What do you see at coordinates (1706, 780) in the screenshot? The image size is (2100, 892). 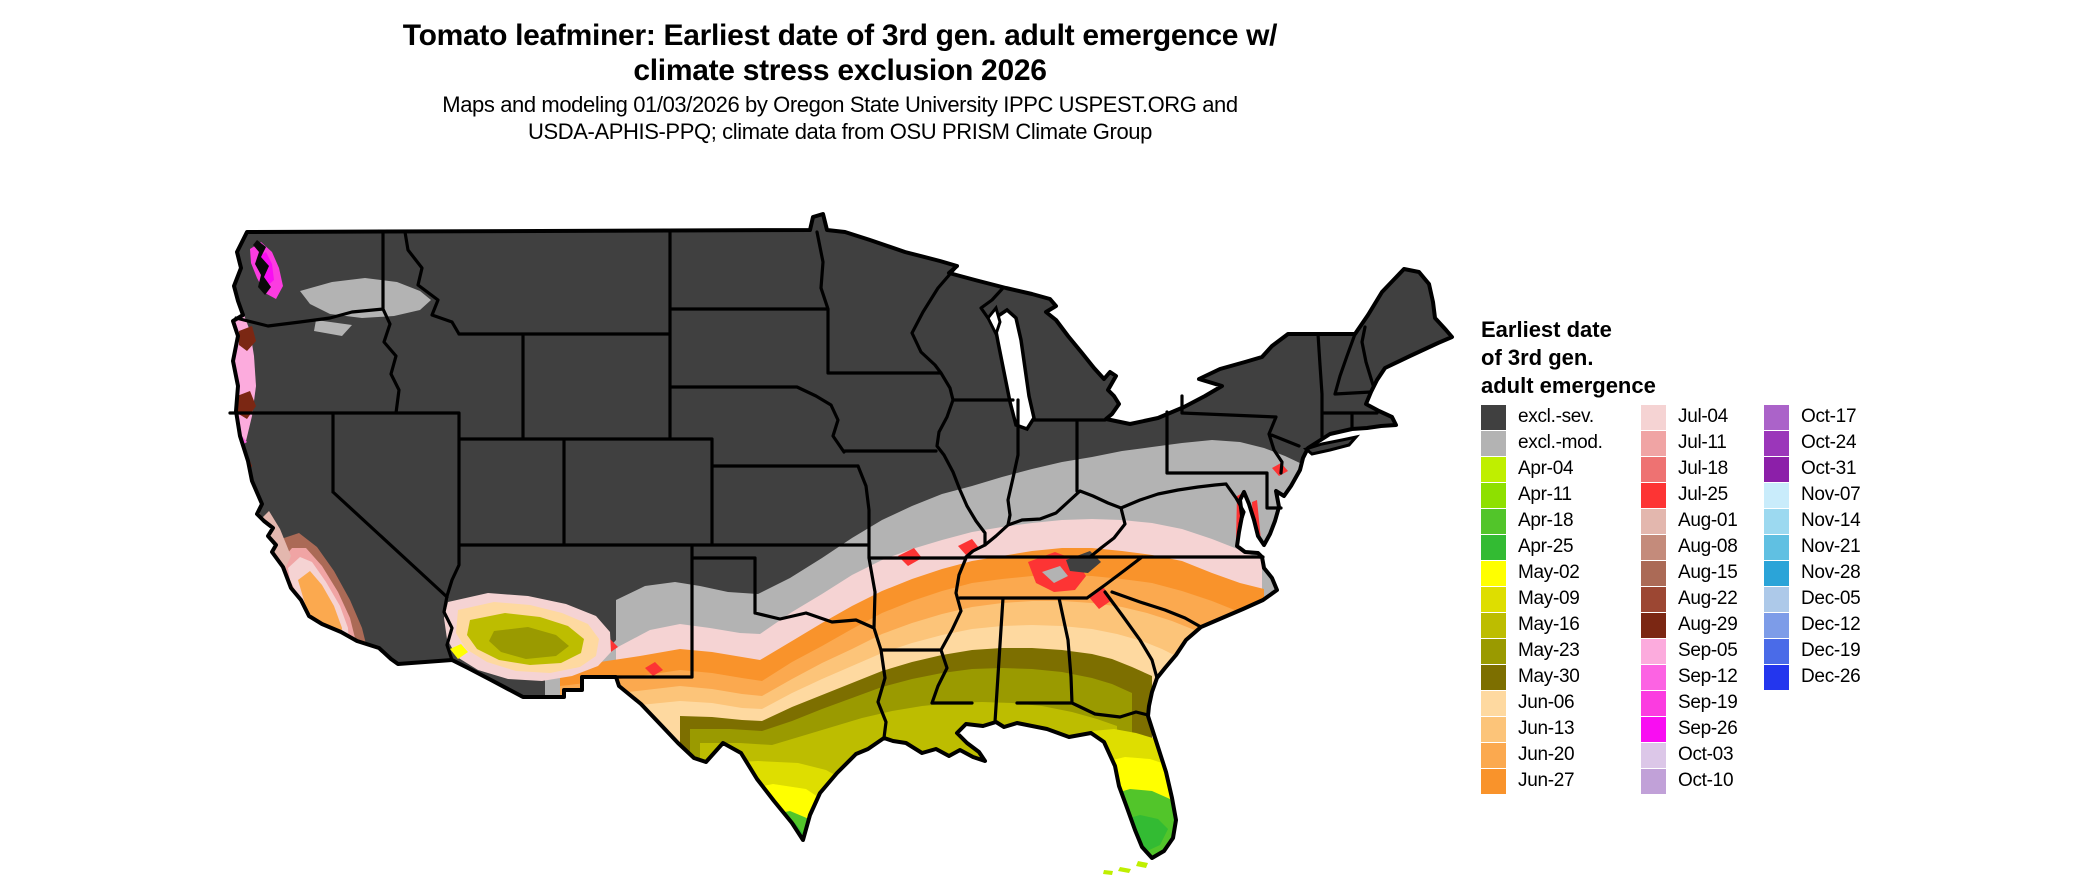 I see `legend-label: Oct-10` at bounding box center [1706, 780].